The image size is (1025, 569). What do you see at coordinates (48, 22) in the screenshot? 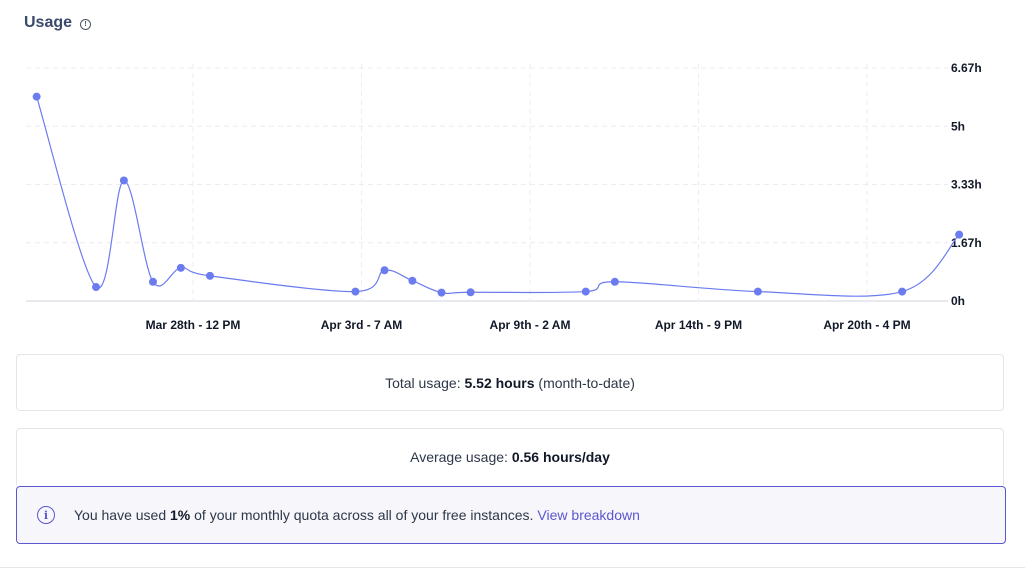
I see `page-title: Usage` at bounding box center [48, 22].